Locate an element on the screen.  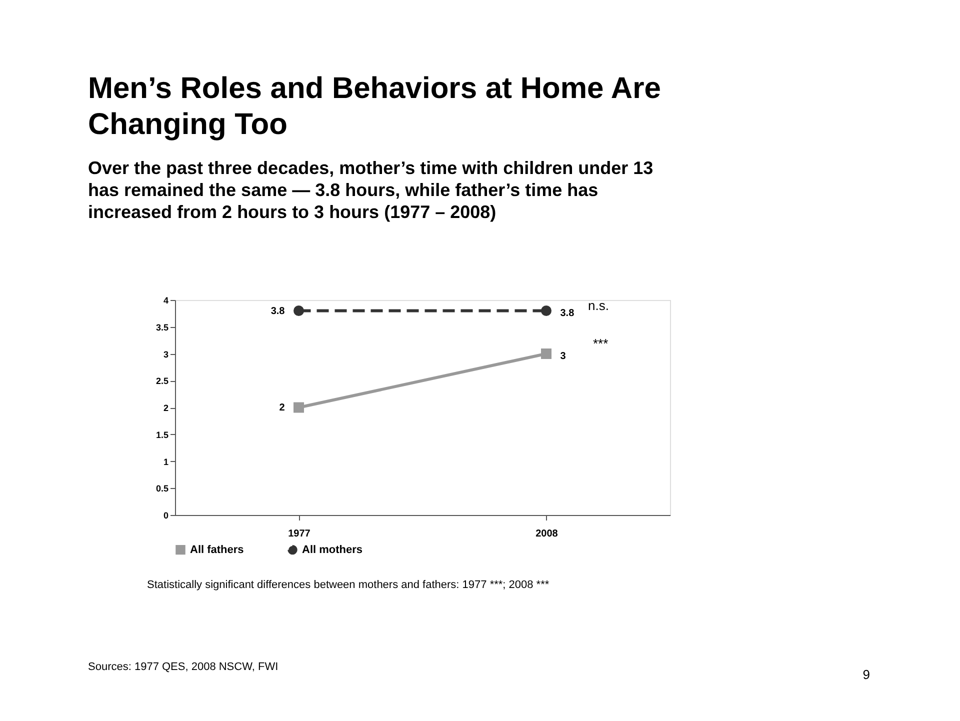
chart-subtitle: Over the past three decades, mother’s time with children under 13 has remained the same — 3.8 hours, while father’s time has increased from 2 hours to 3 hours (1977 – 2008) is located at coordinates (371, 190).